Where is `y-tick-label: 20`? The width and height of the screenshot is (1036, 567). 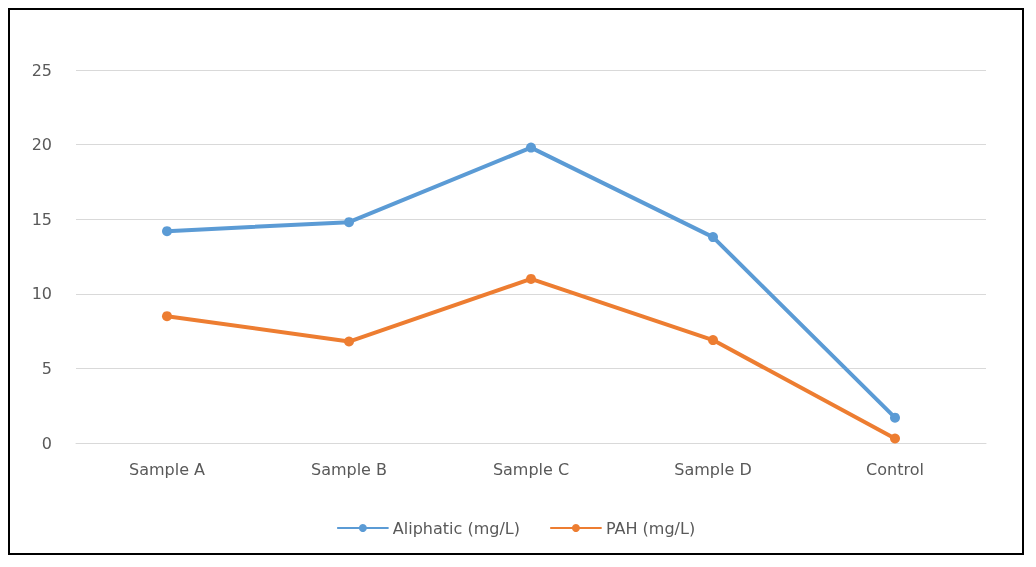 y-tick-label: 20 is located at coordinates (41, 145).